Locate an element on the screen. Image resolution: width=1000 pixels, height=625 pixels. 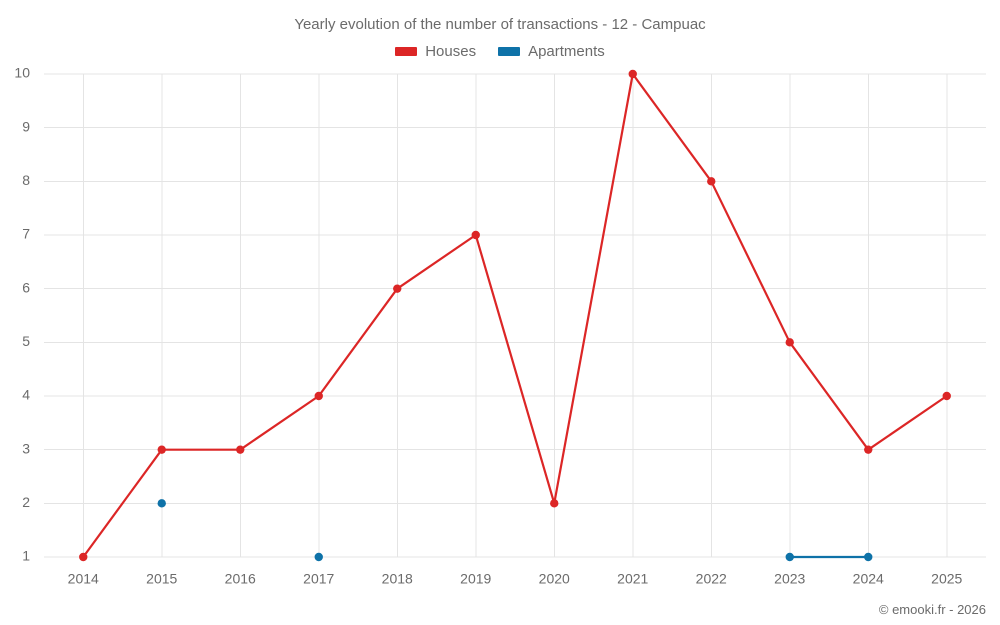
legend-item-apartments: Apartments is located at coordinates (551, 51).